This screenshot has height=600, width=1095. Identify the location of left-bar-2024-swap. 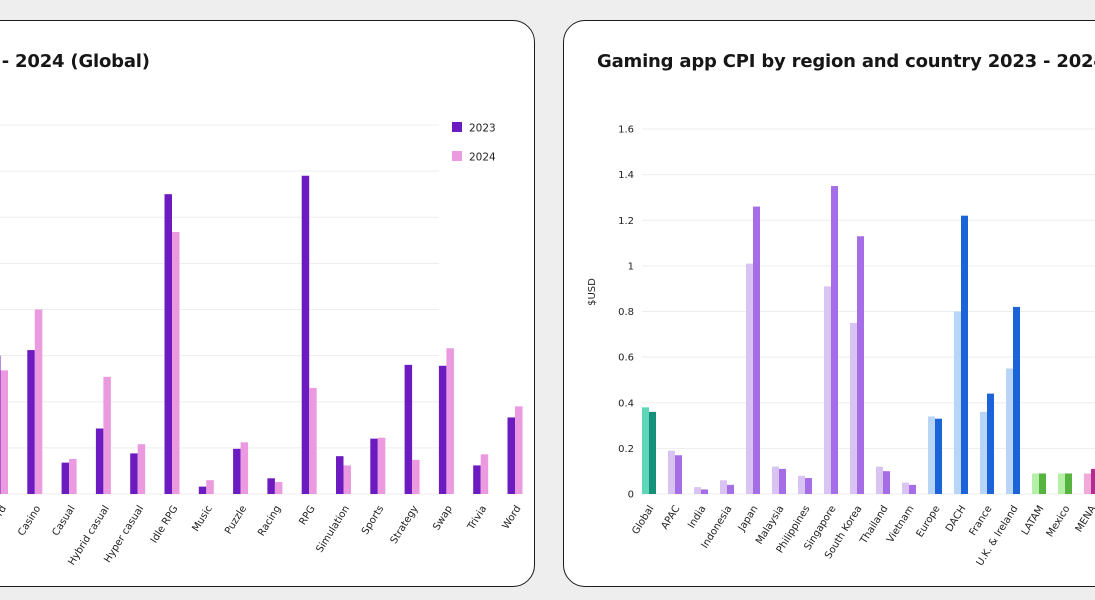
(450, 421).